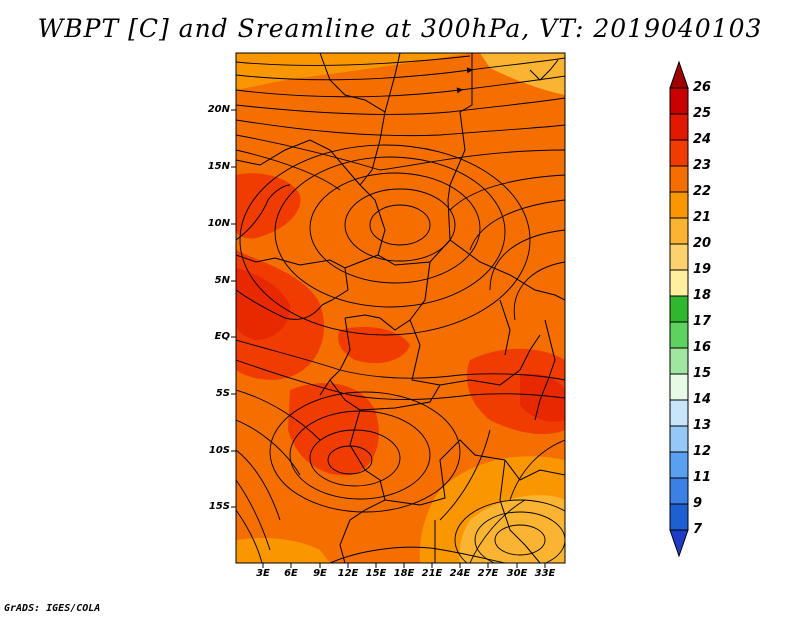 This screenshot has height=618, width=800. I want to click on colorbar-label: 21, so click(702, 217).